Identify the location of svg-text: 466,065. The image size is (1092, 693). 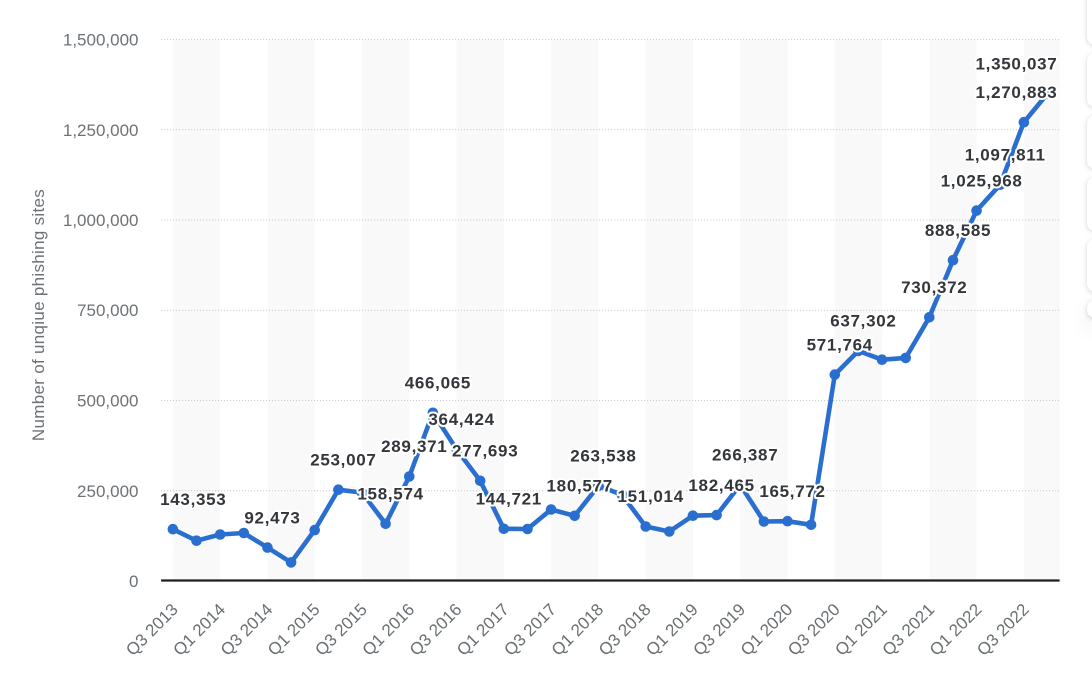
(438, 383).